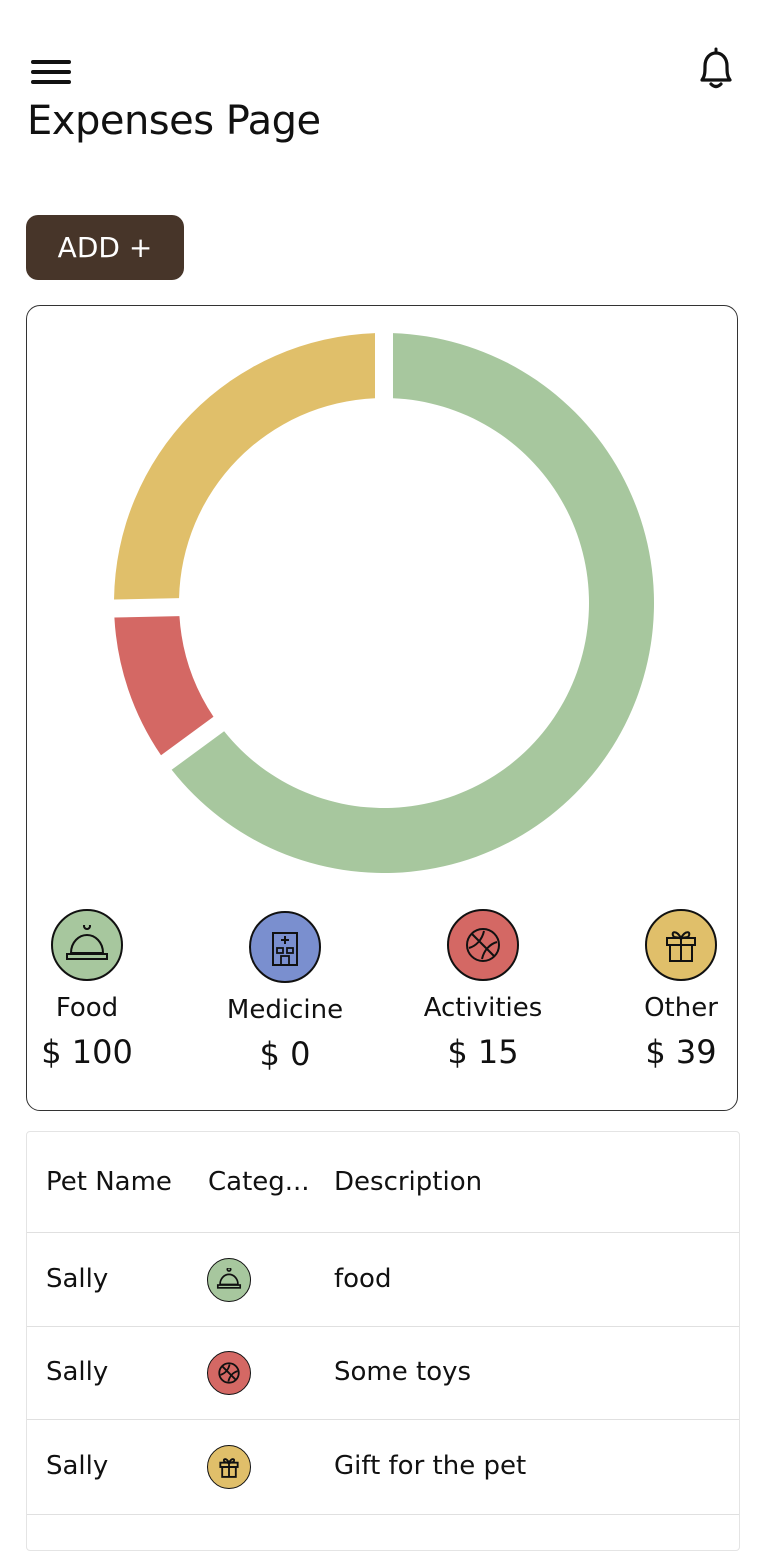 This screenshot has width=766, height=1551. What do you see at coordinates (51, 72) in the screenshot?
I see `hamburger-menu-icon` at bounding box center [51, 72].